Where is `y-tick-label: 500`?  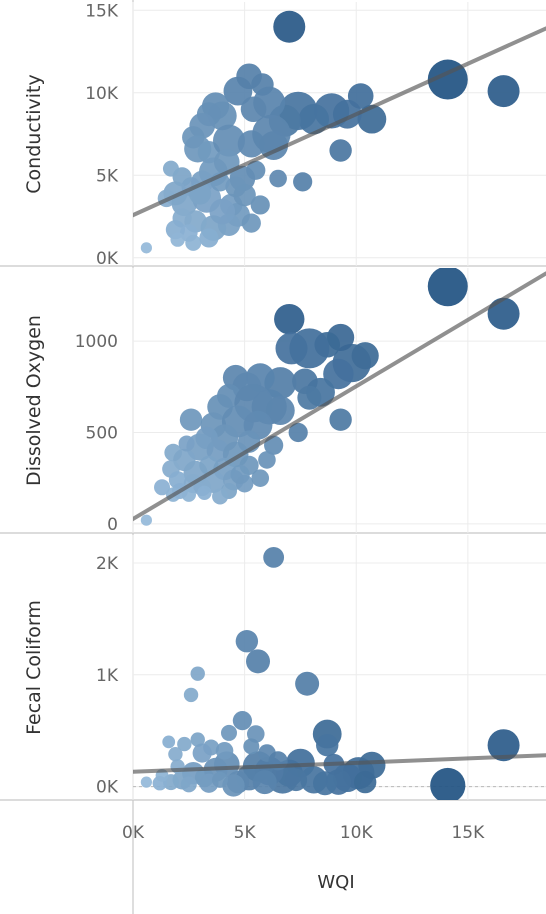
y-tick-label: 500 is located at coordinates (102, 433).